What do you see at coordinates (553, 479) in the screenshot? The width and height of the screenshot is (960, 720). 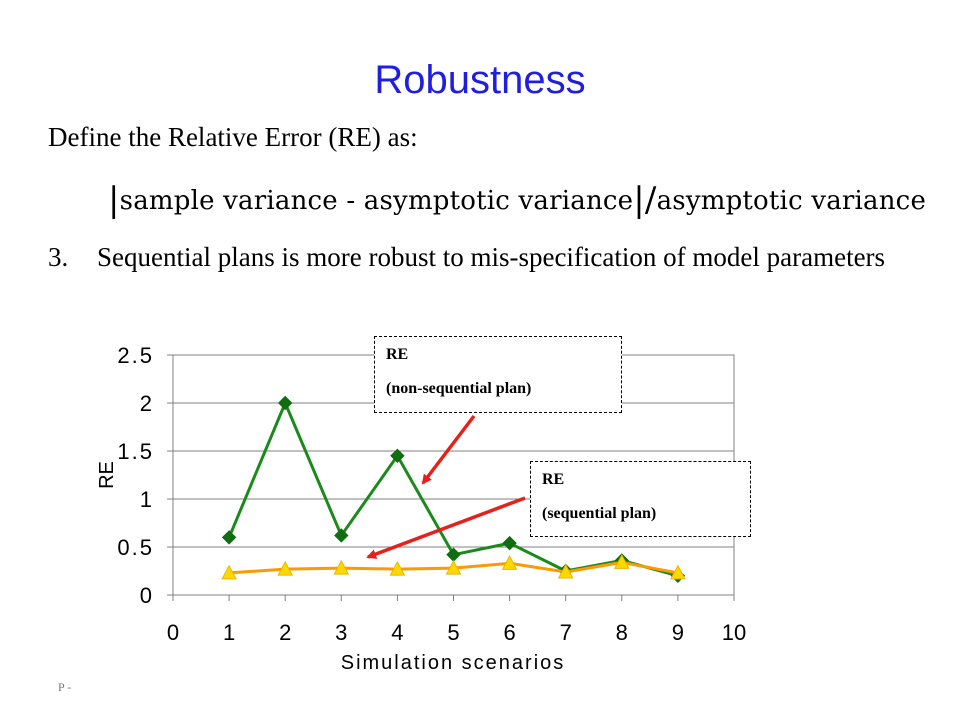 I see `callout-sequential-title: RE` at bounding box center [553, 479].